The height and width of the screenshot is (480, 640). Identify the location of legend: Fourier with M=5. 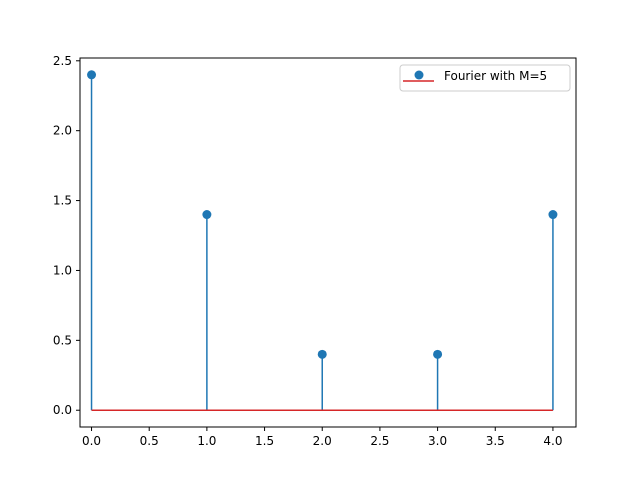
(485, 78).